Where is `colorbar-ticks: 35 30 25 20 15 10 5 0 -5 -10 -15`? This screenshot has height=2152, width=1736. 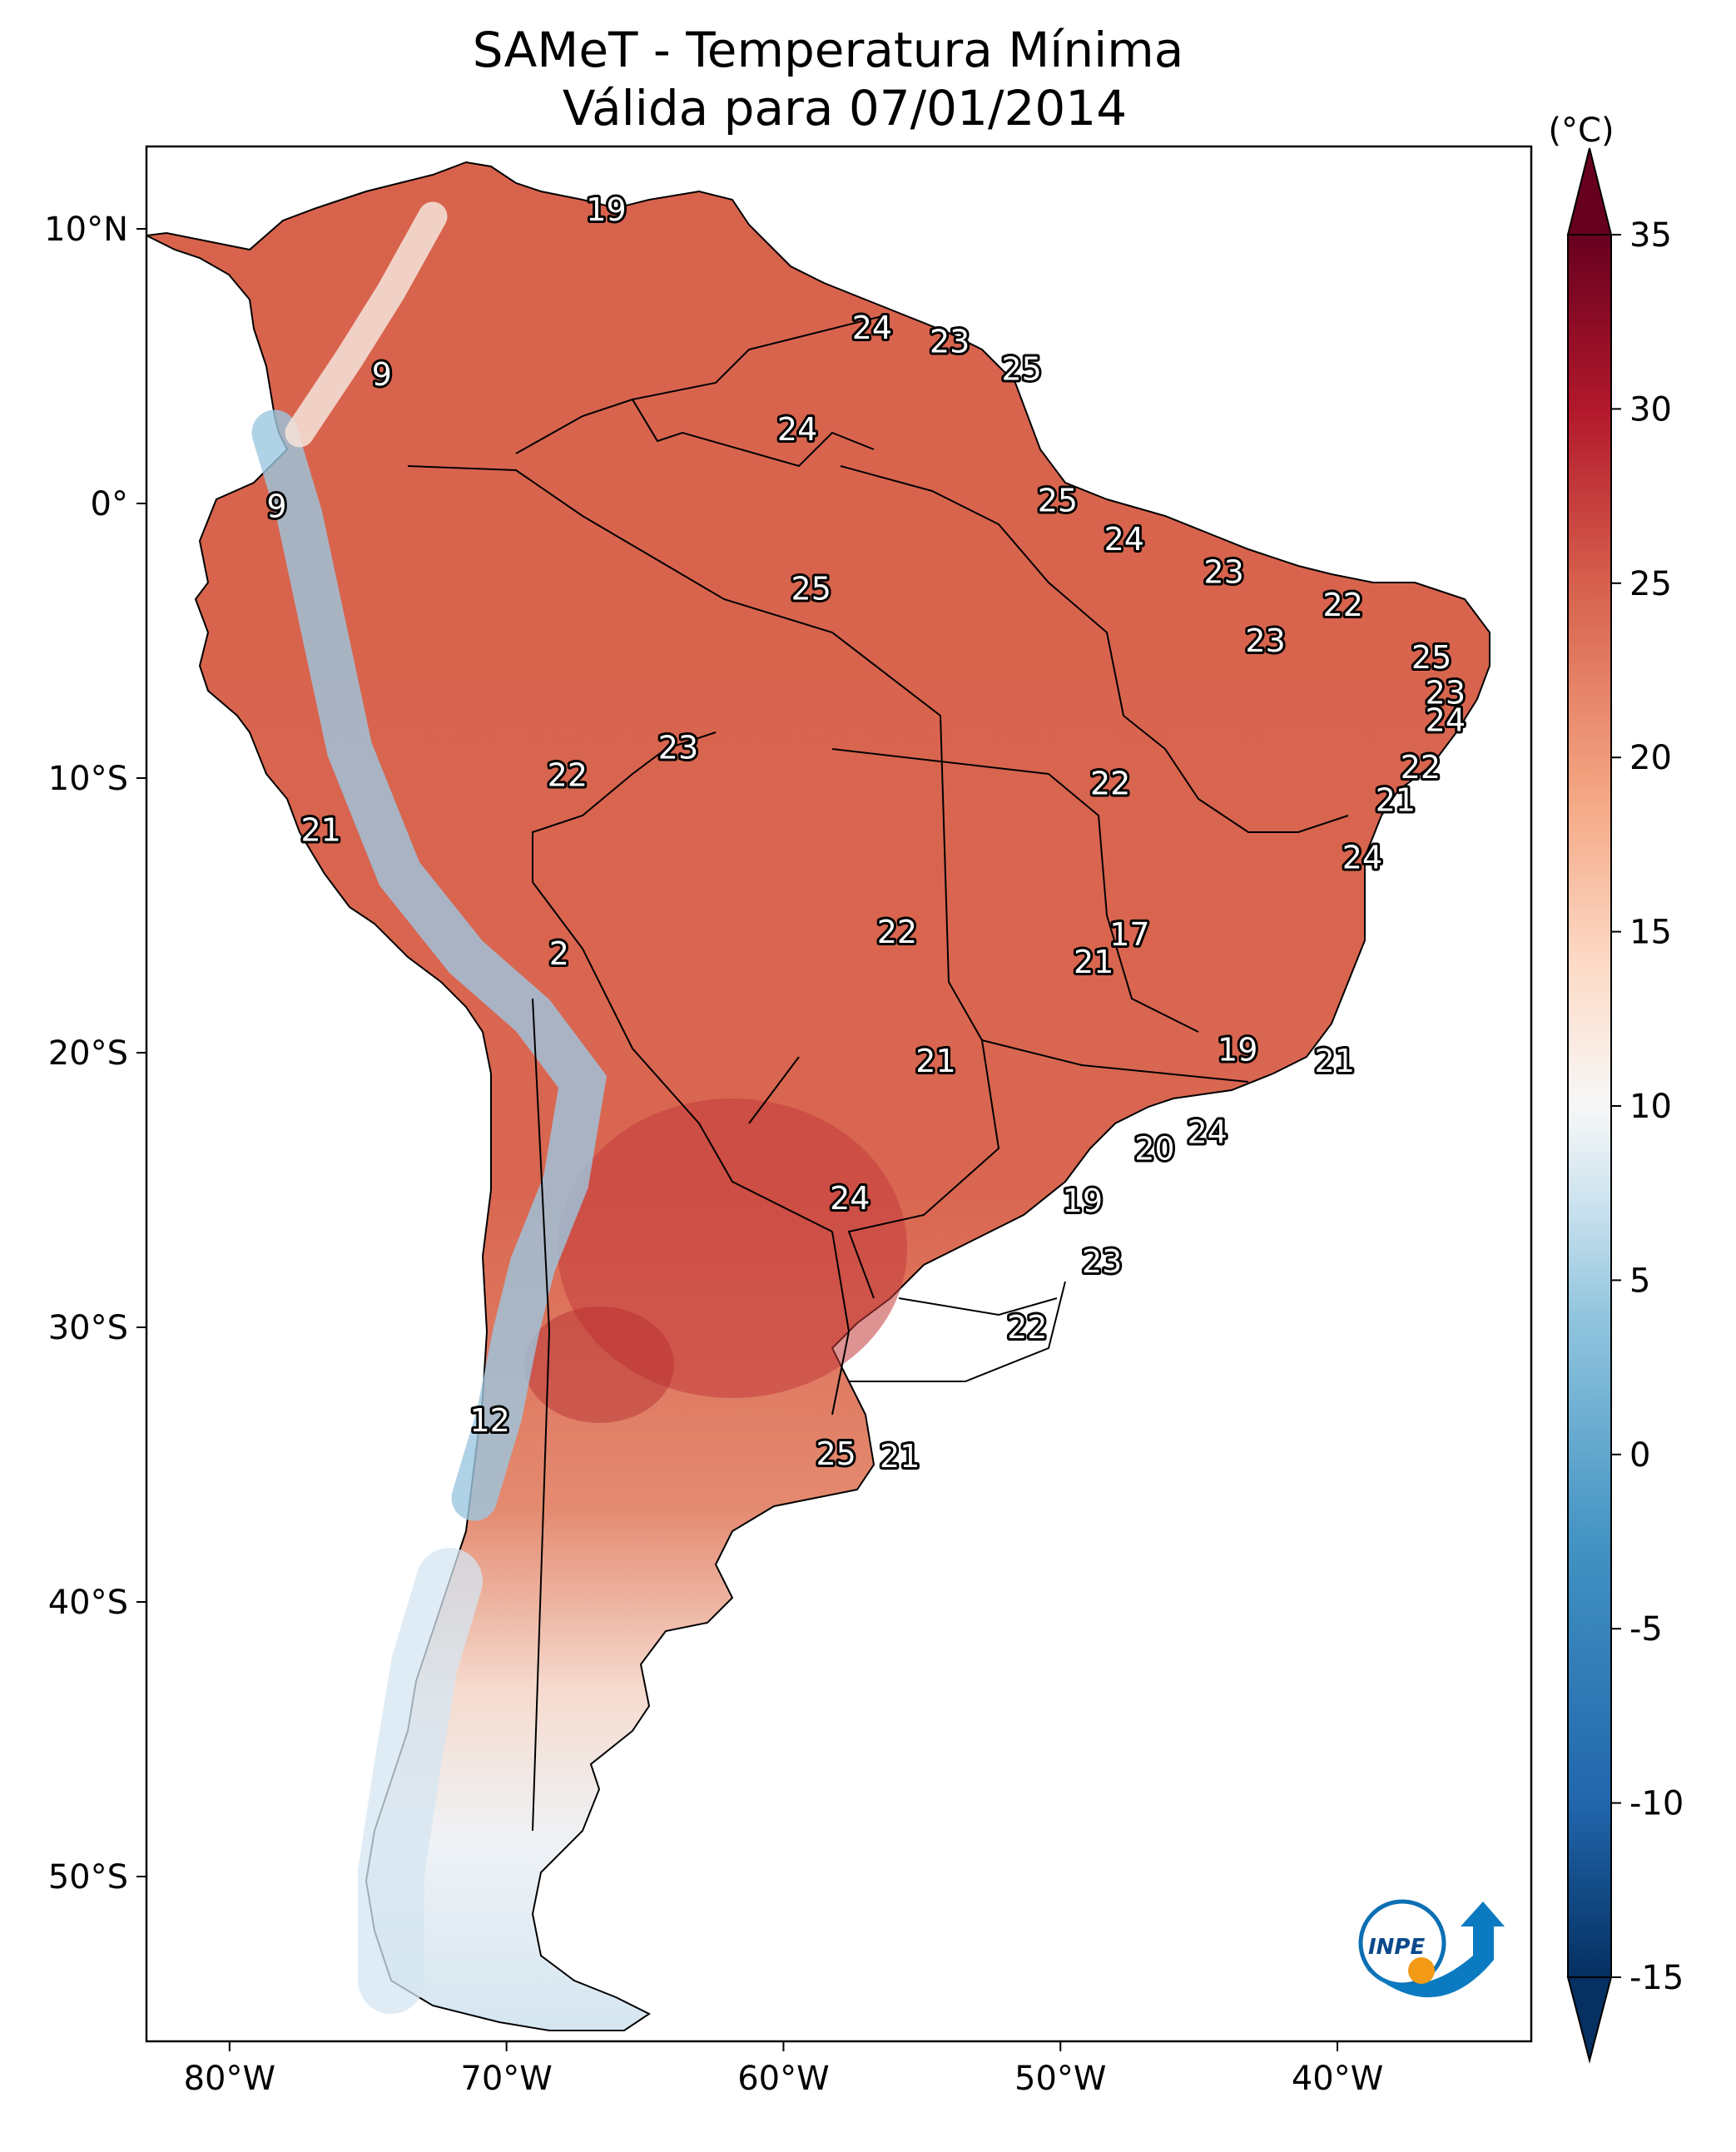
colorbar-ticks: 35 30 25 20 15 10 5 0 -5 -10 -15 is located at coordinates (1647, 1106).